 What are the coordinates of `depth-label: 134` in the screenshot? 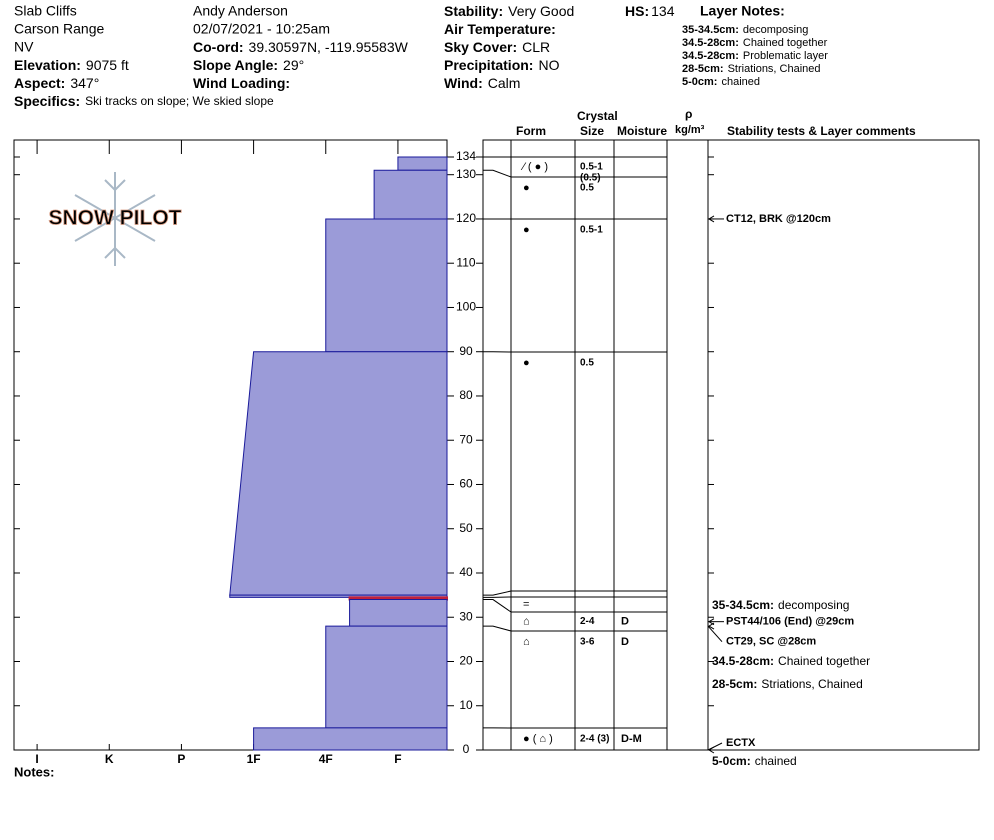 It's located at (466, 156).